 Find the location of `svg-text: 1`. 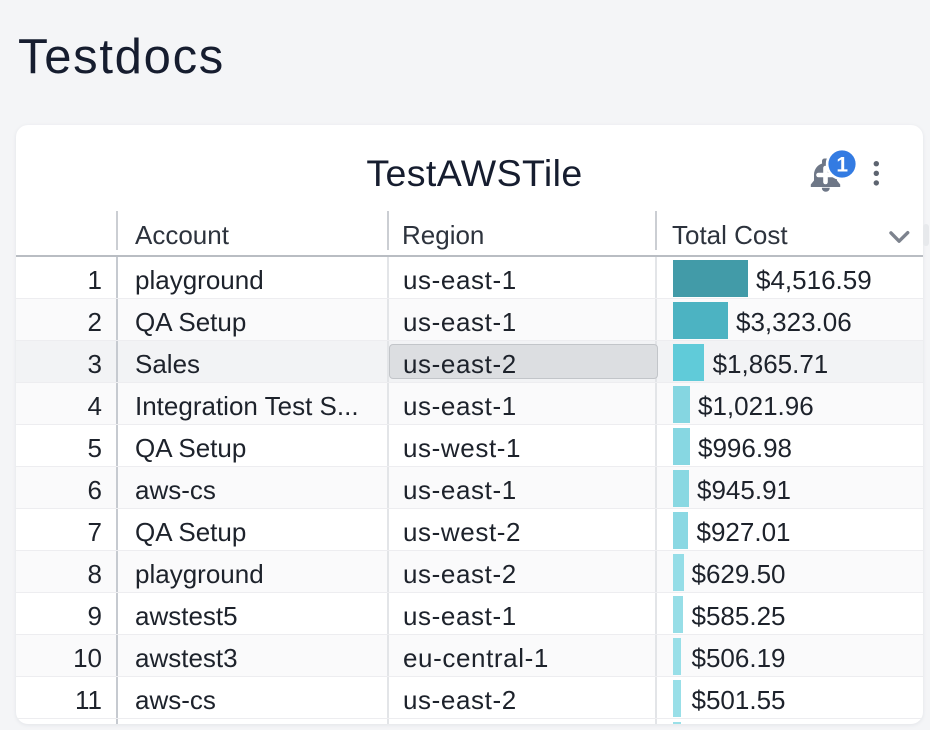

svg-text: 1 is located at coordinates (842, 164).